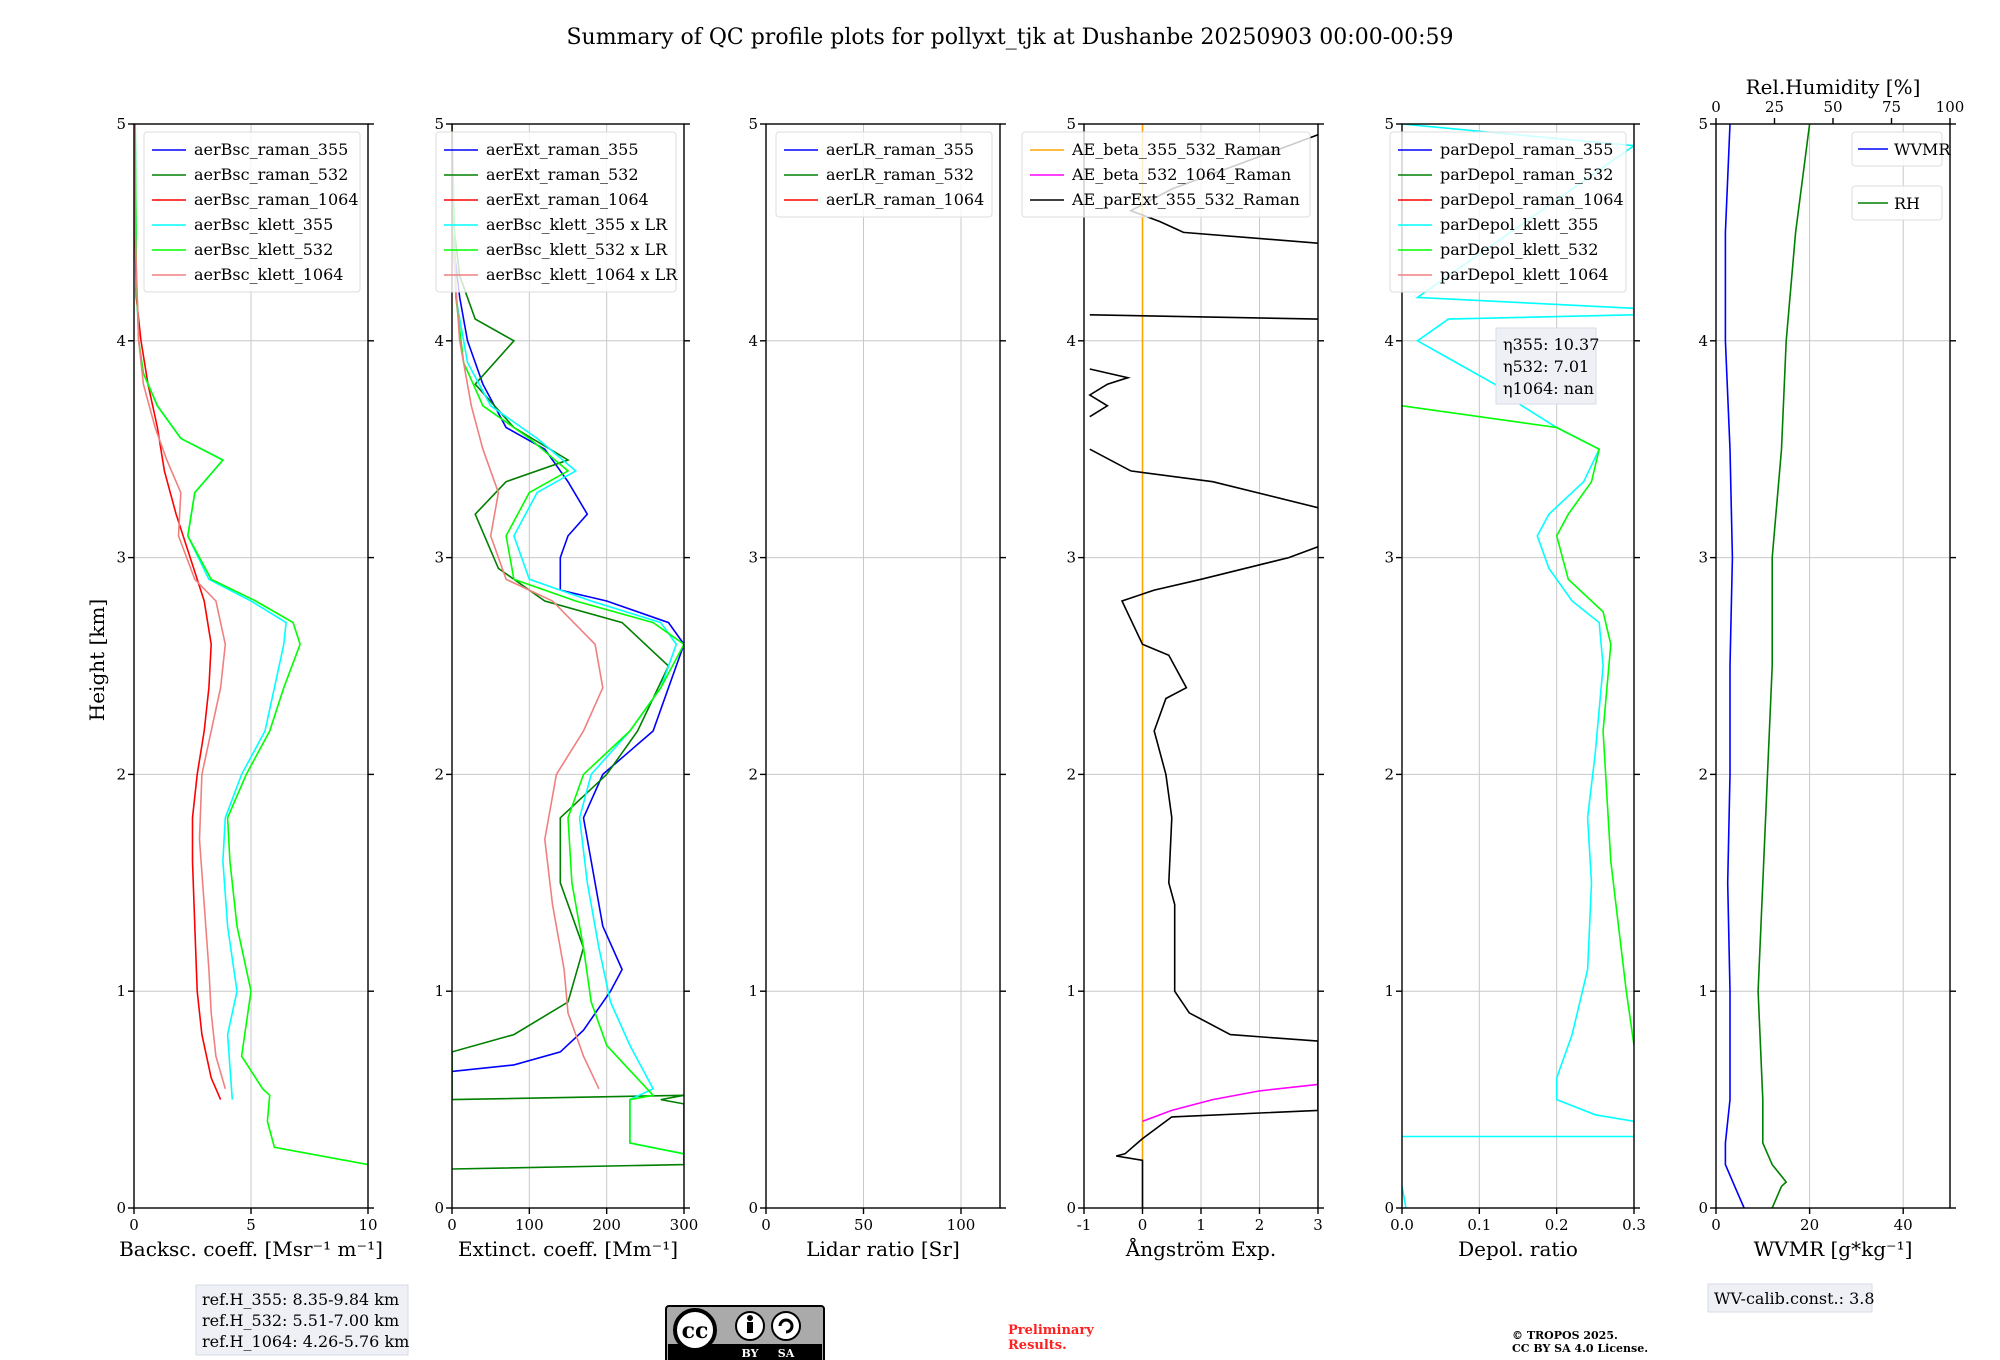  Describe the element at coordinates (1203, 317) in the screenshot. I see `series-AE_parExt_355_532_Raman_d` at that location.